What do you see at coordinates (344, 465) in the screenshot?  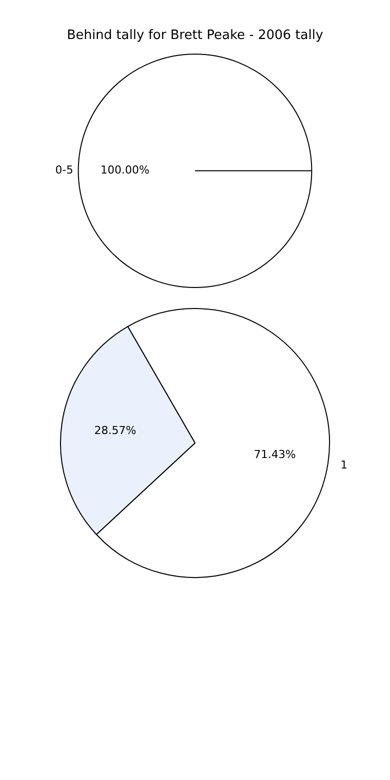 I see `slice-label: 1` at bounding box center [344, 465].